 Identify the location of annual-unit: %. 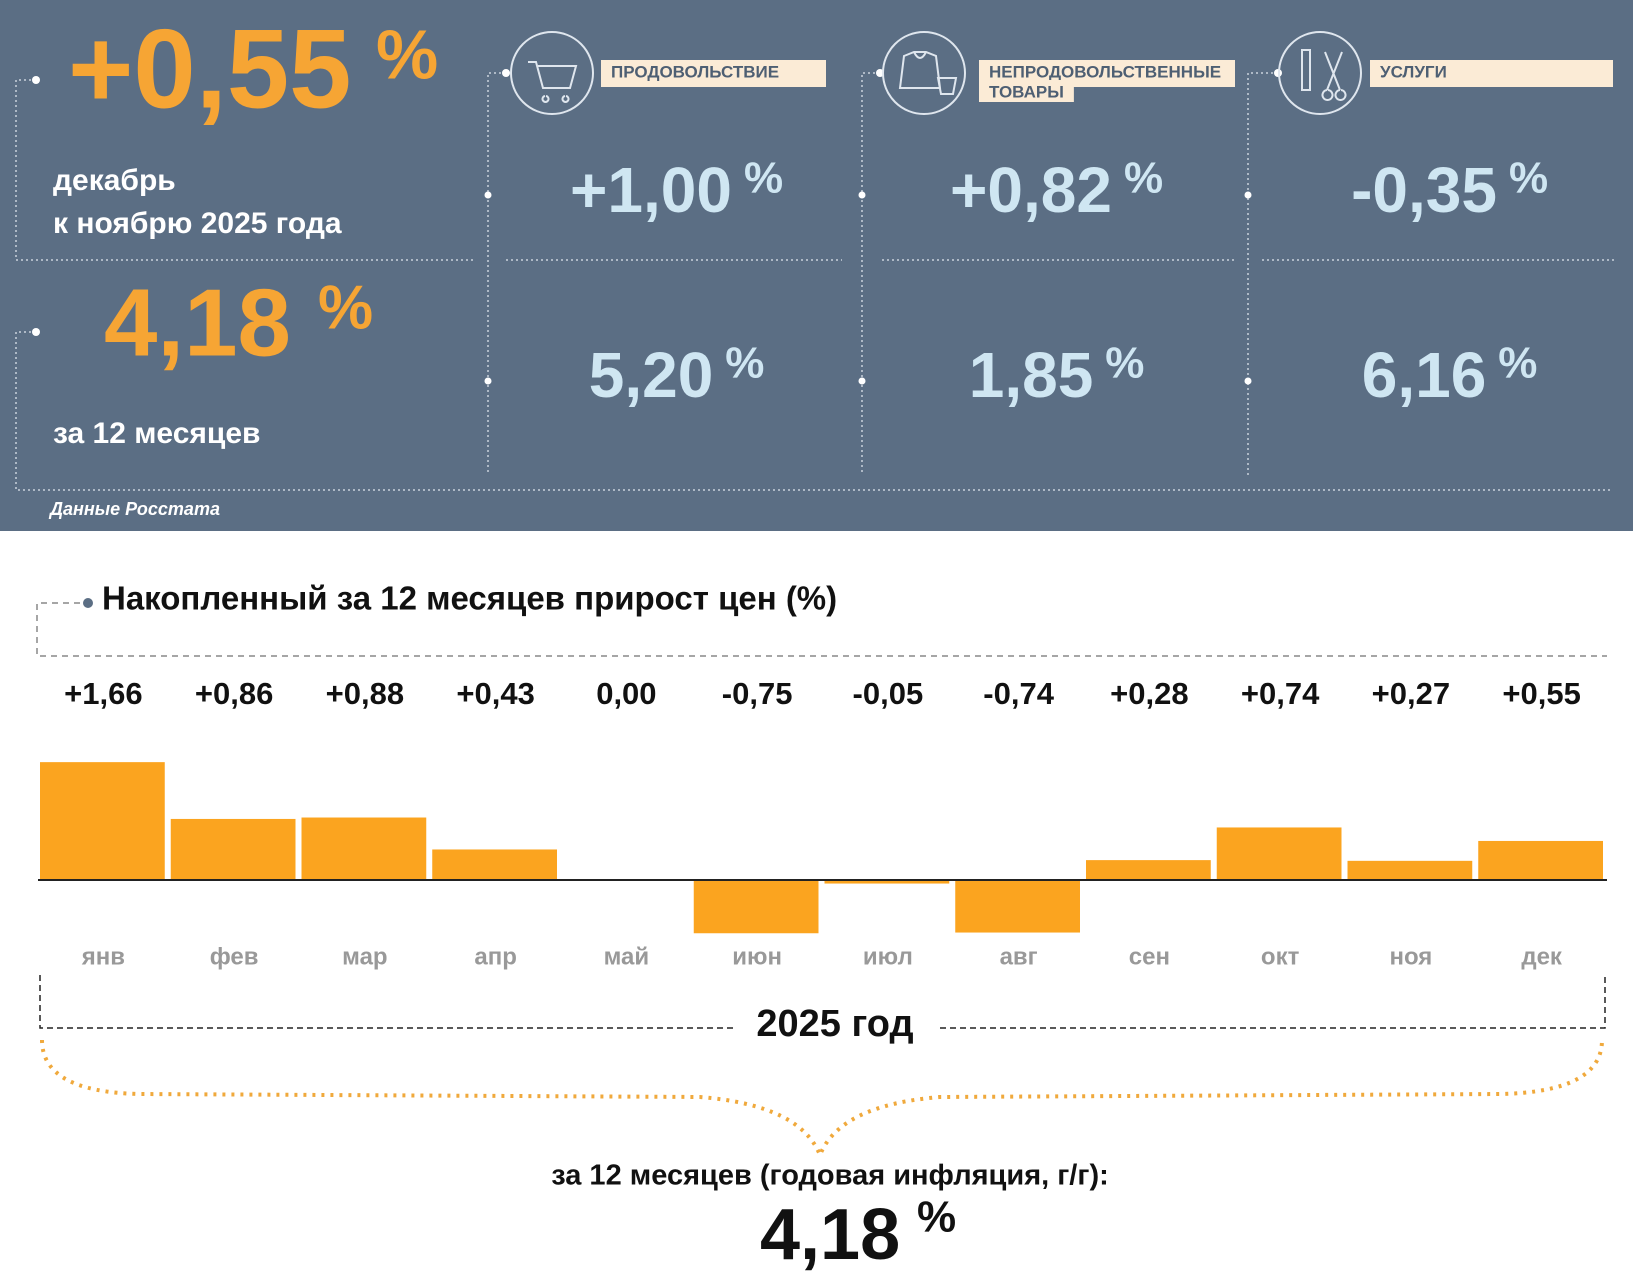
(345, 307).